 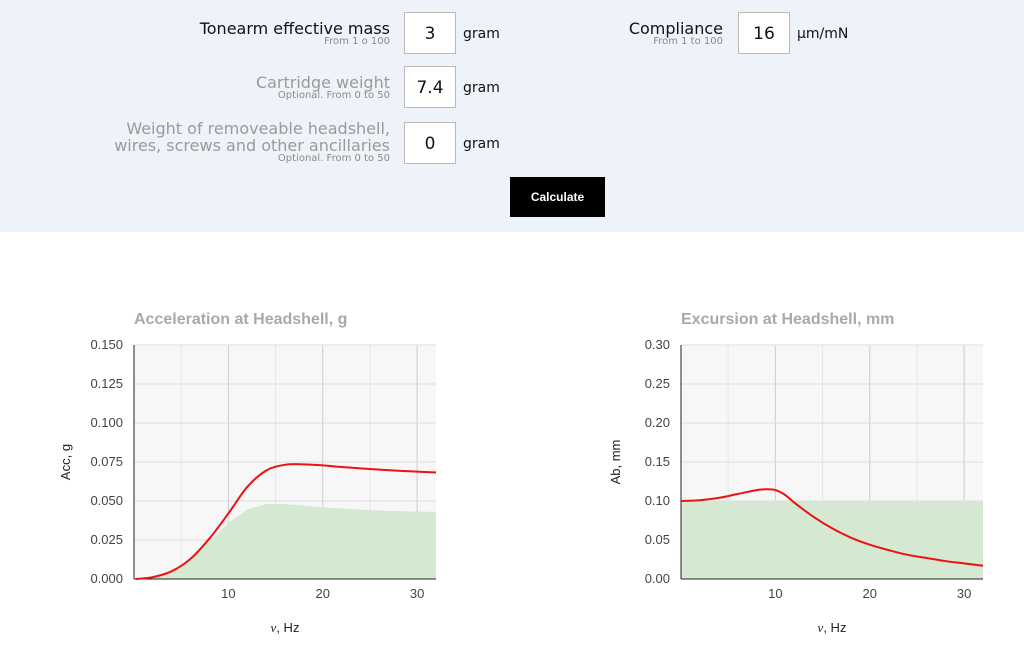 What do you see at coordinates (322, 82) in the screenshot?
I see `cartridge-weight-title: Cartridge weight` at bounding box center [322, 82].